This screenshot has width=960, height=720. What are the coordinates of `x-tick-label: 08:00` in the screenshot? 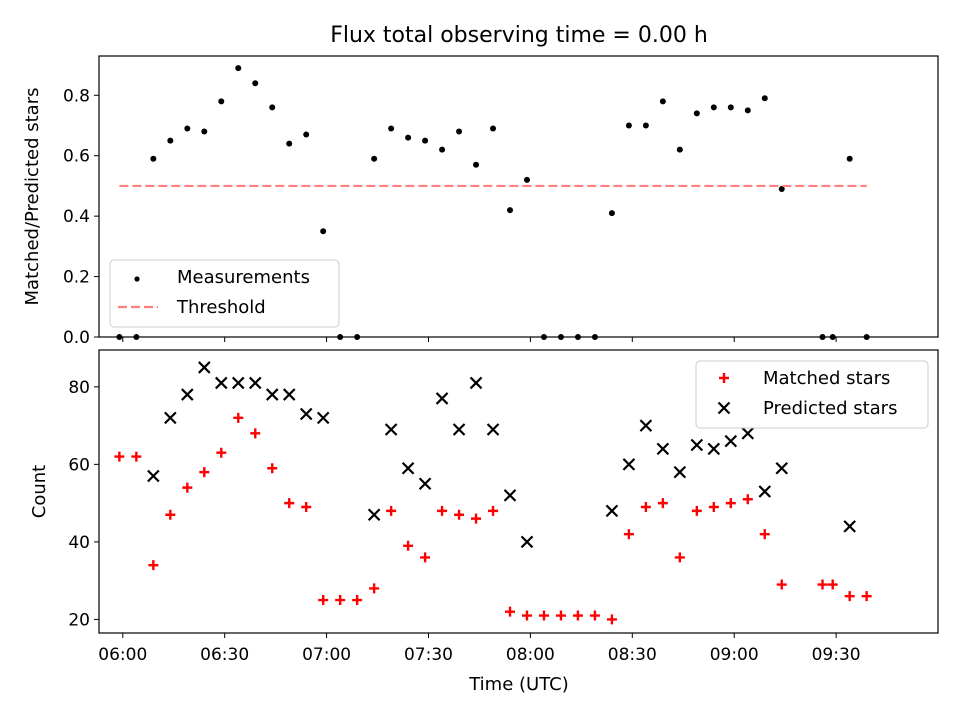 It's located at (530, 655).